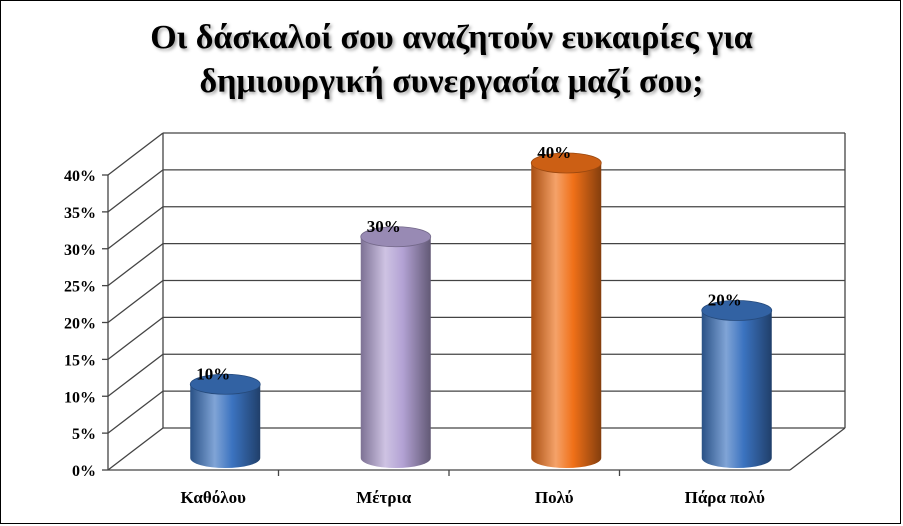 The width and height of the screenshot is (903, 526). What do you see at coordinates (80, 213) in the screenshot?
I see `y-tick-label: 35%` at bounding box center [80, 213].